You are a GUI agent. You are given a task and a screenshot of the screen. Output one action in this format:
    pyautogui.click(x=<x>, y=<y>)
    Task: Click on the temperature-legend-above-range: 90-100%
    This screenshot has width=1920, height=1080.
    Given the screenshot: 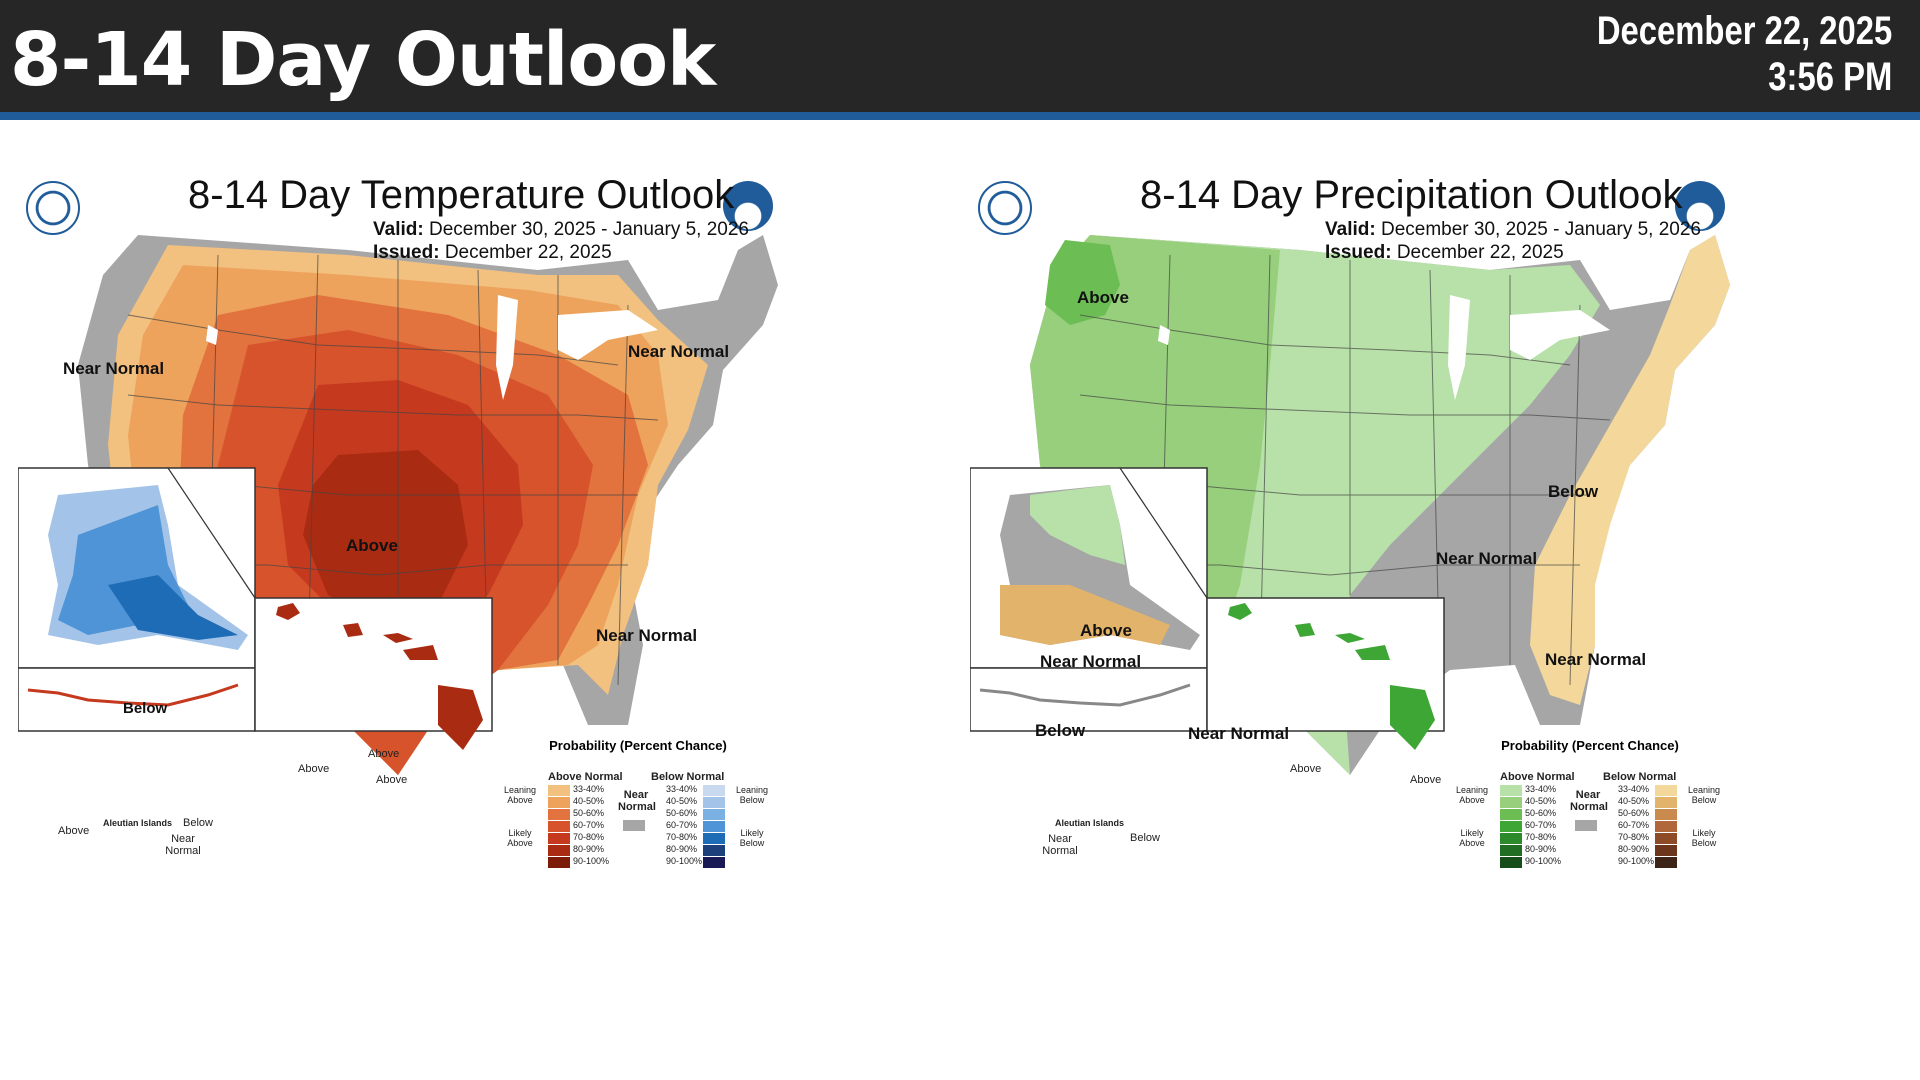 What is the action you would take?
    pyautogui.click(x=591, y=861)
    